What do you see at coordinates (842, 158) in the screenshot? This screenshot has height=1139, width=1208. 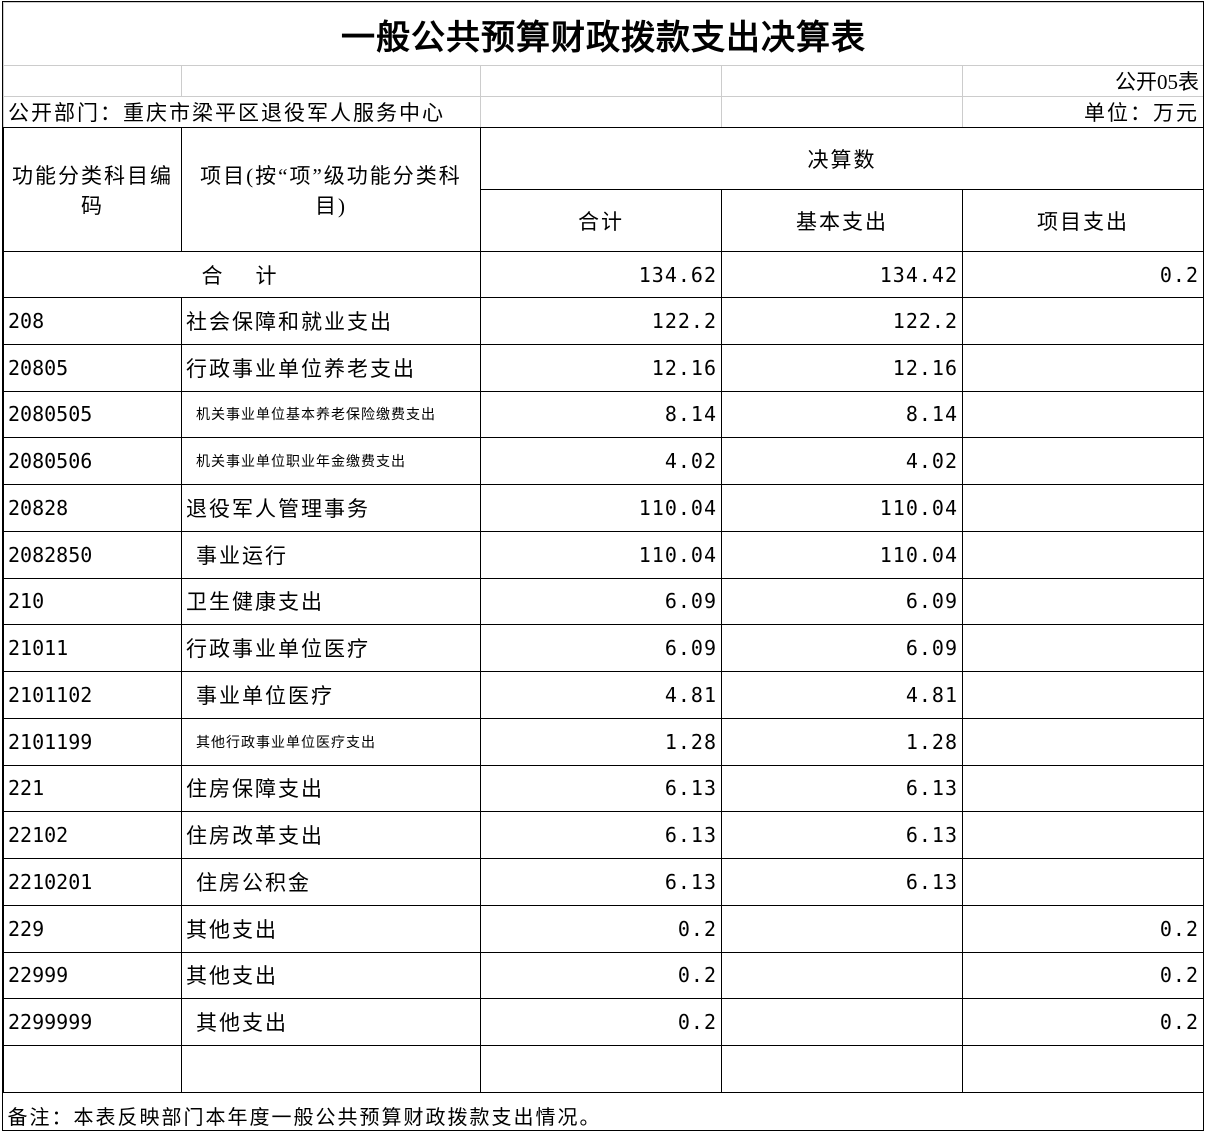 I see `col-amount: 决算数` at bounding box center [842, 158].